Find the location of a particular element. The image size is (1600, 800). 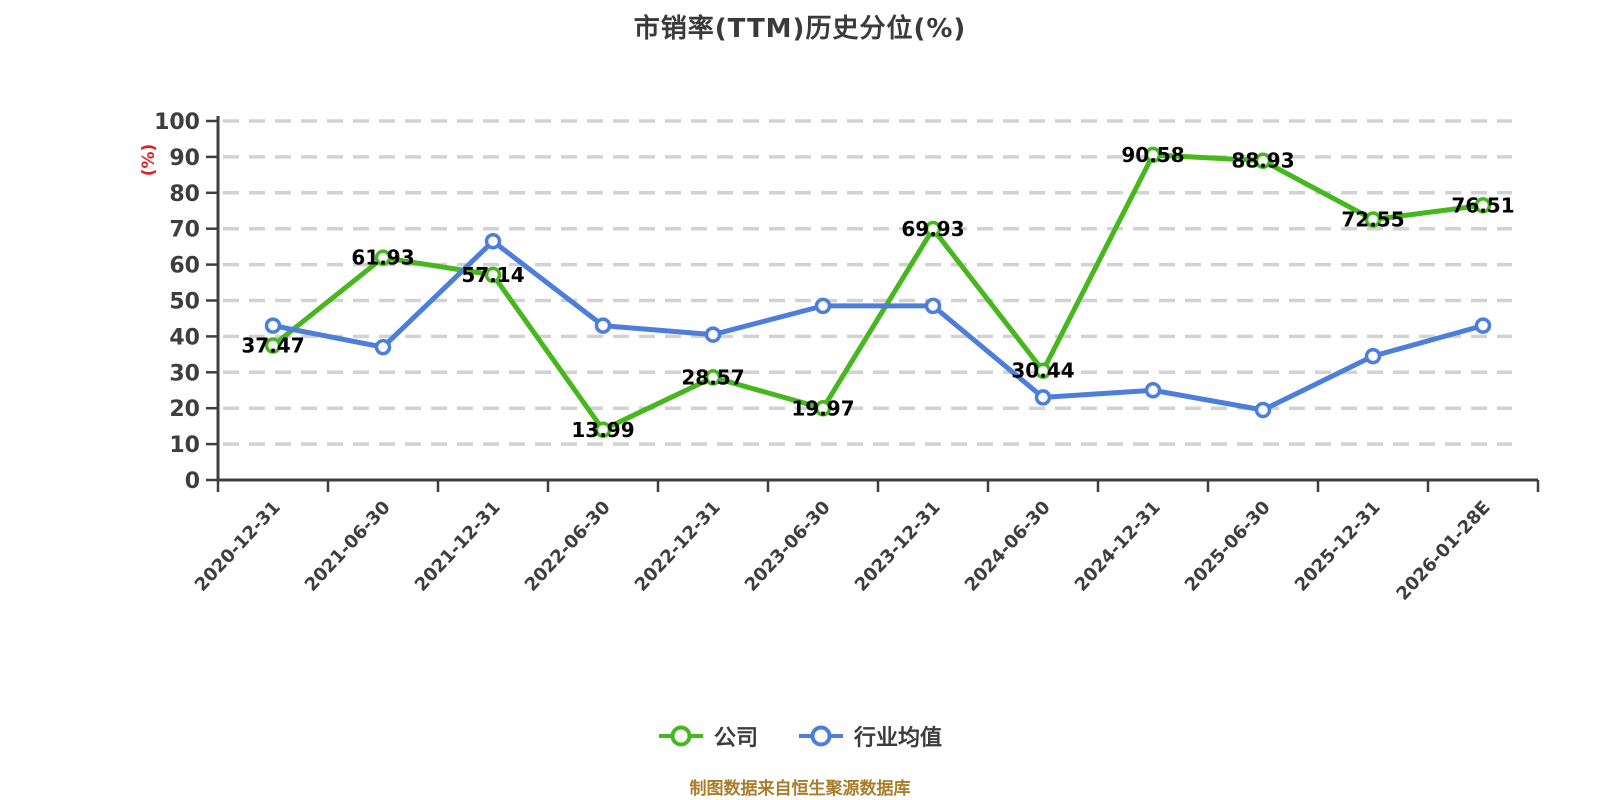

legend-marker-industry-average is located at coordinates (821, 736).